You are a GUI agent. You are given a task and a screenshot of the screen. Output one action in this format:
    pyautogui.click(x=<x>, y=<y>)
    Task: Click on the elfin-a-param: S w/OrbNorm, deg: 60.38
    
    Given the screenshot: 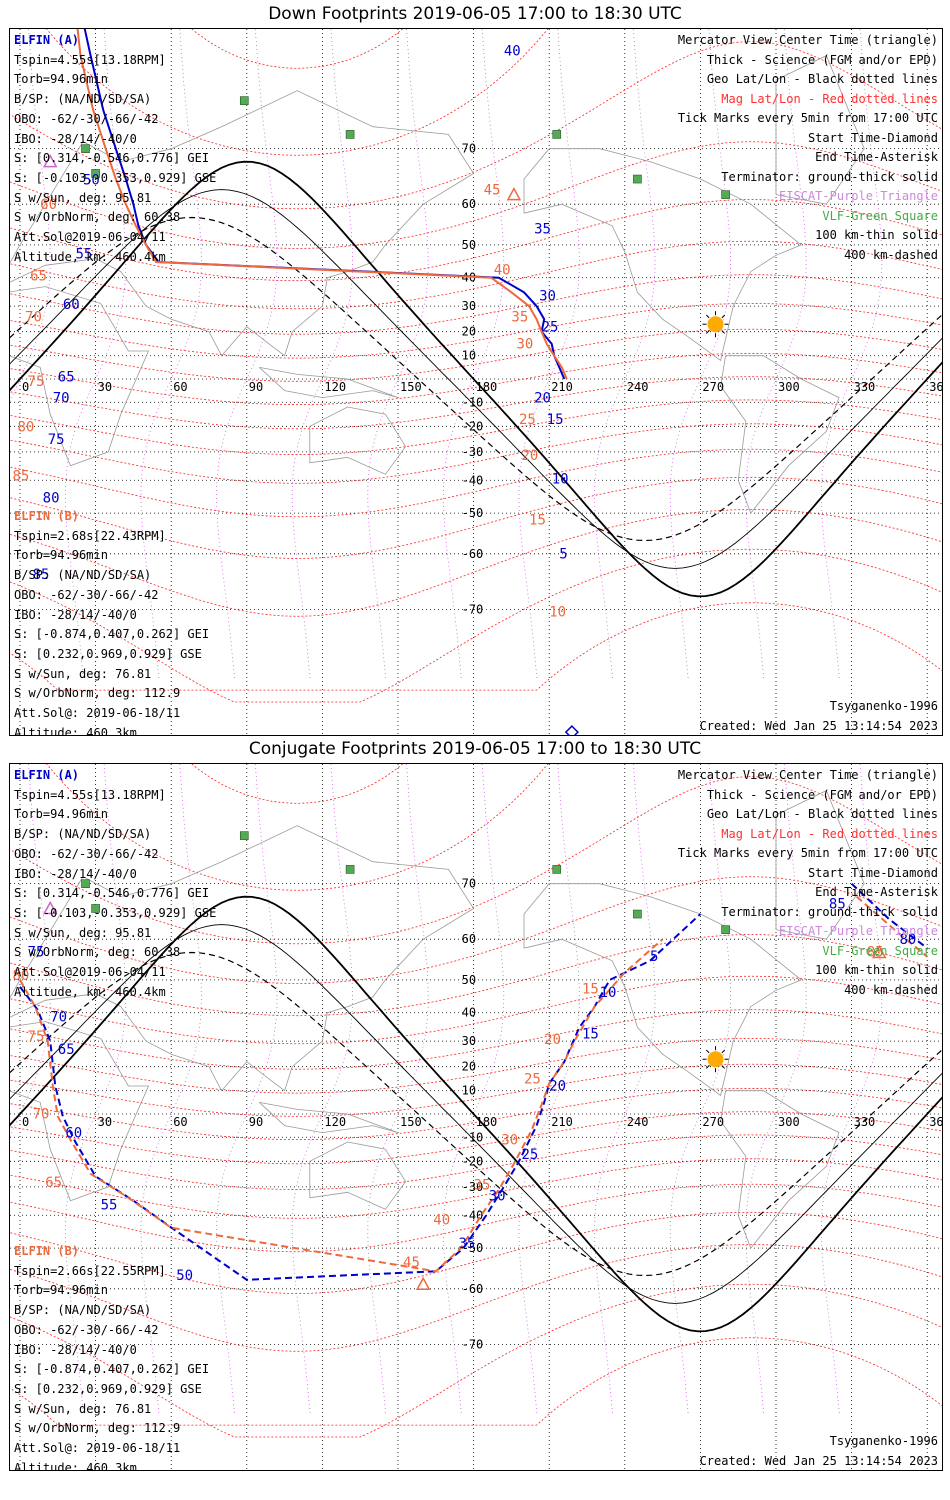 What is the action you would take?
    pyautogui.click(x=97, y=217)
    